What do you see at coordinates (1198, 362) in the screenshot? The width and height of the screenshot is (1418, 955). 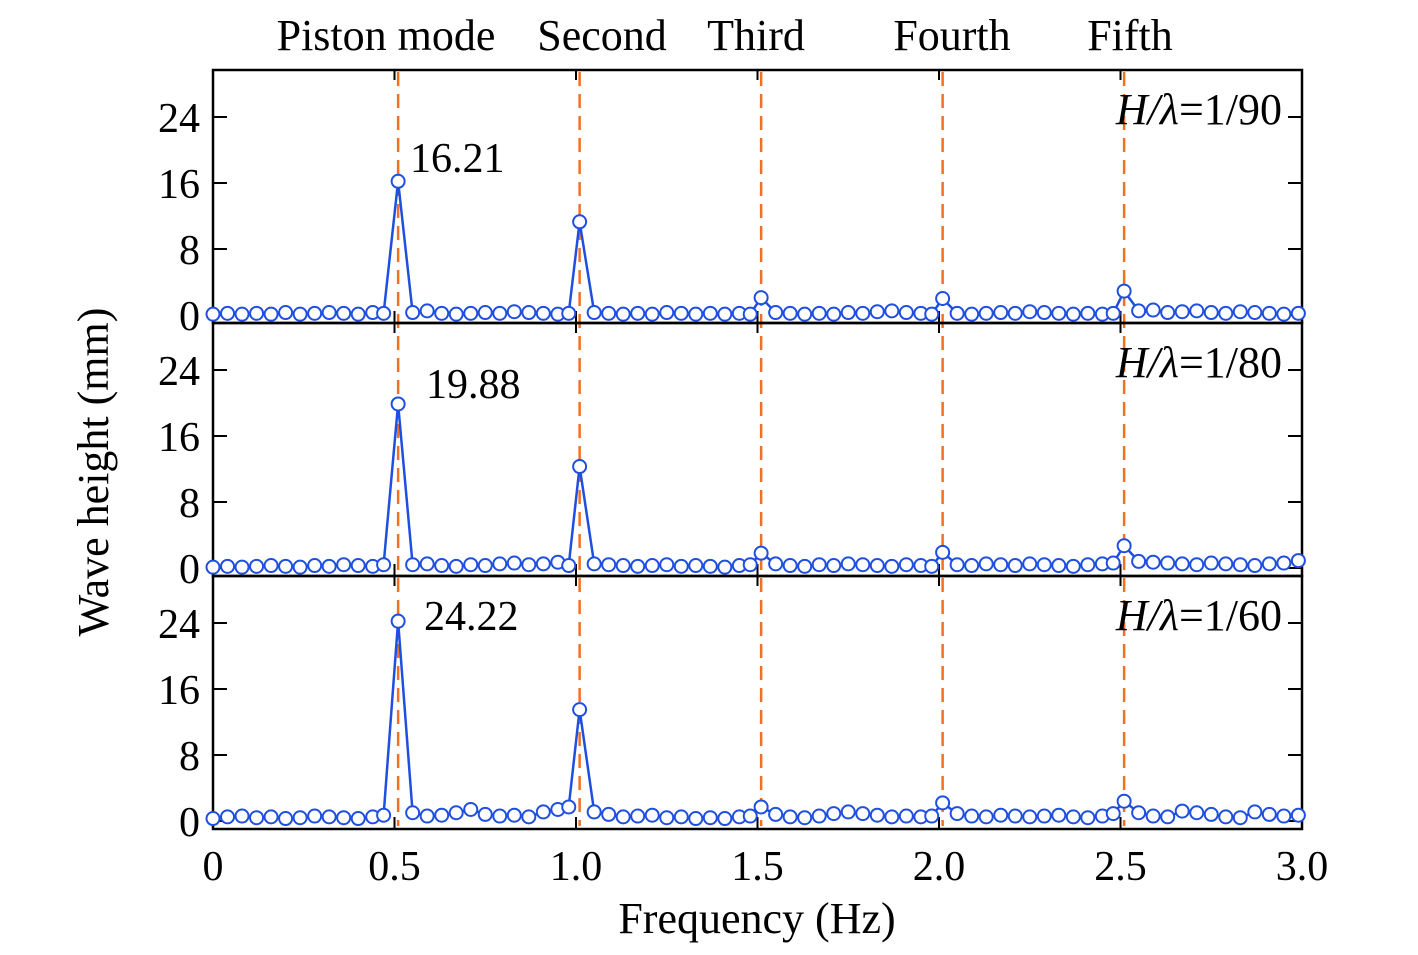 I see `steepness-label: H/λ=1/80` at bounding box center [1198, 362].